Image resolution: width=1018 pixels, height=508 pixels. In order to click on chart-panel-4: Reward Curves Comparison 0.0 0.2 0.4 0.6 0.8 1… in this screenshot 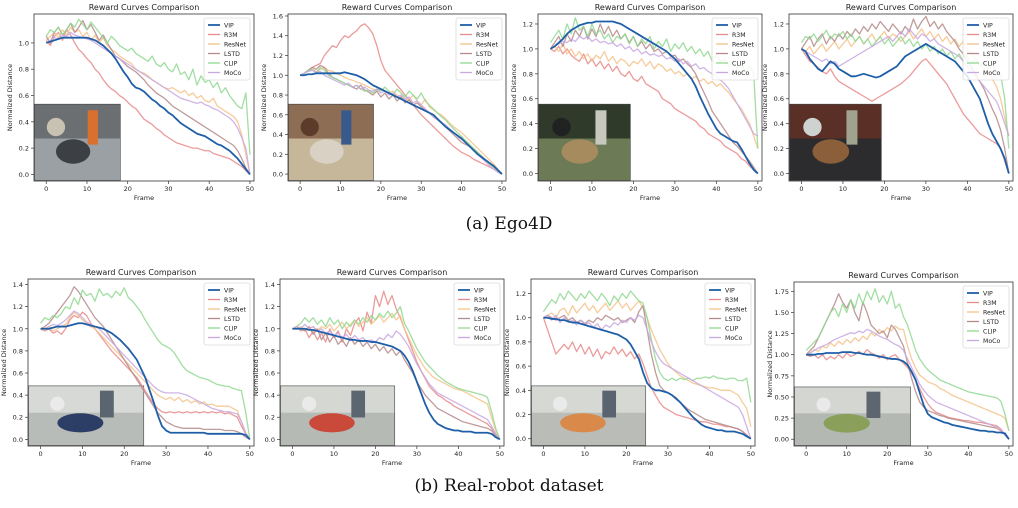, I will do `click(887, 102)`.